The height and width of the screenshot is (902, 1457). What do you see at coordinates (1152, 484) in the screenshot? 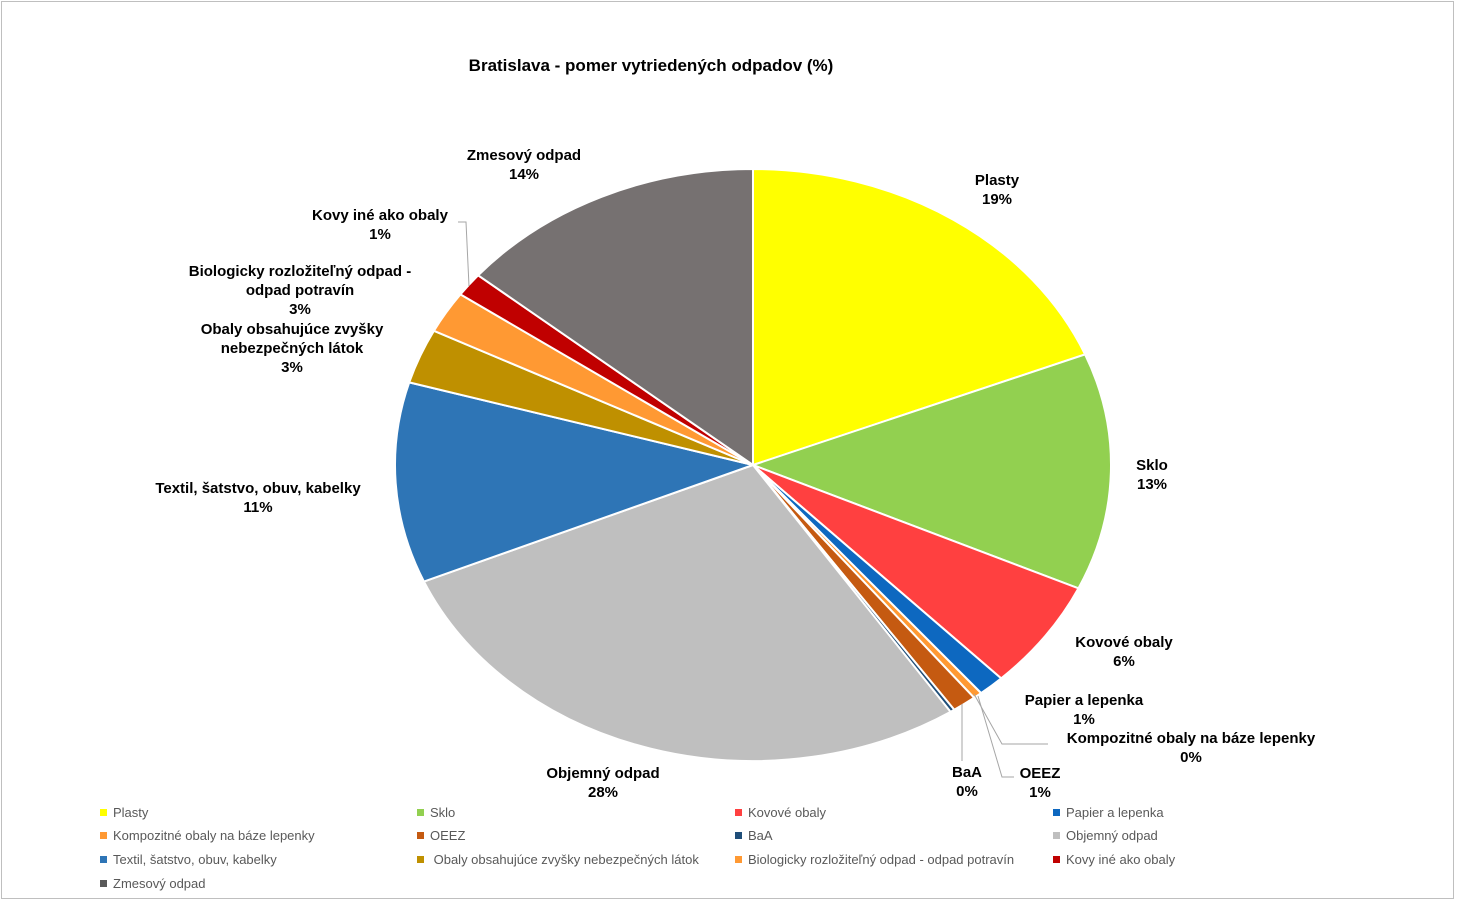
I see `data-label-line: 13%` at bounding box center [1152, 484].